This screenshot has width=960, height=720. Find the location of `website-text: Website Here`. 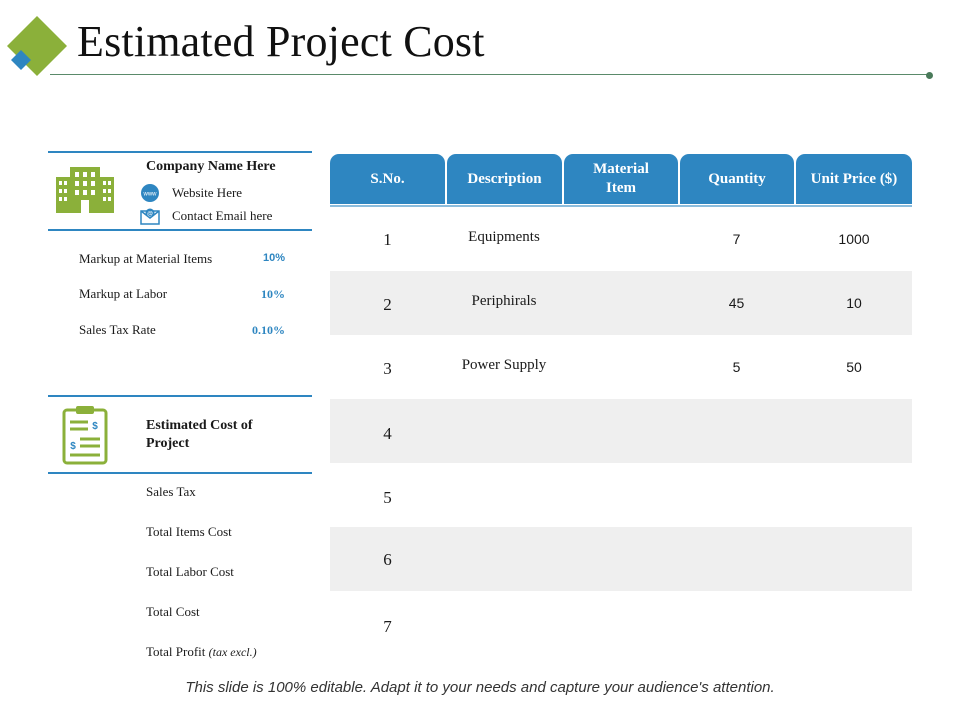

website-text: Website Here is located at coordinates (207, 192).